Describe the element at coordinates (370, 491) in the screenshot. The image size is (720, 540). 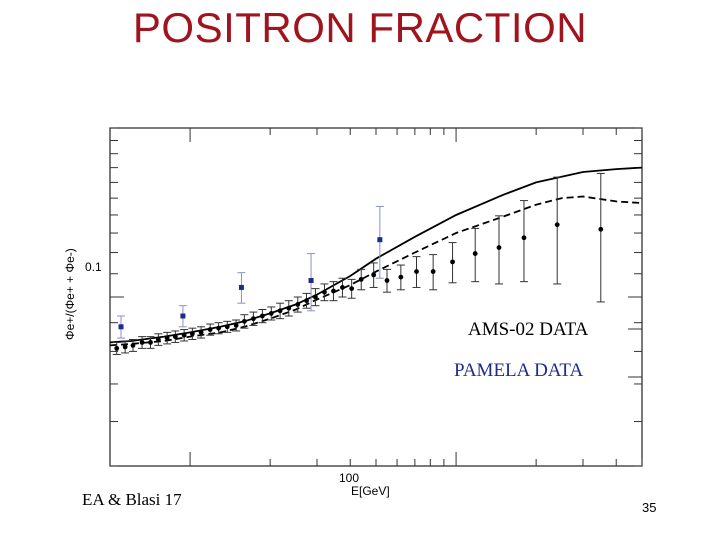
I see `x-axis-label: E[GeV]` at that location.